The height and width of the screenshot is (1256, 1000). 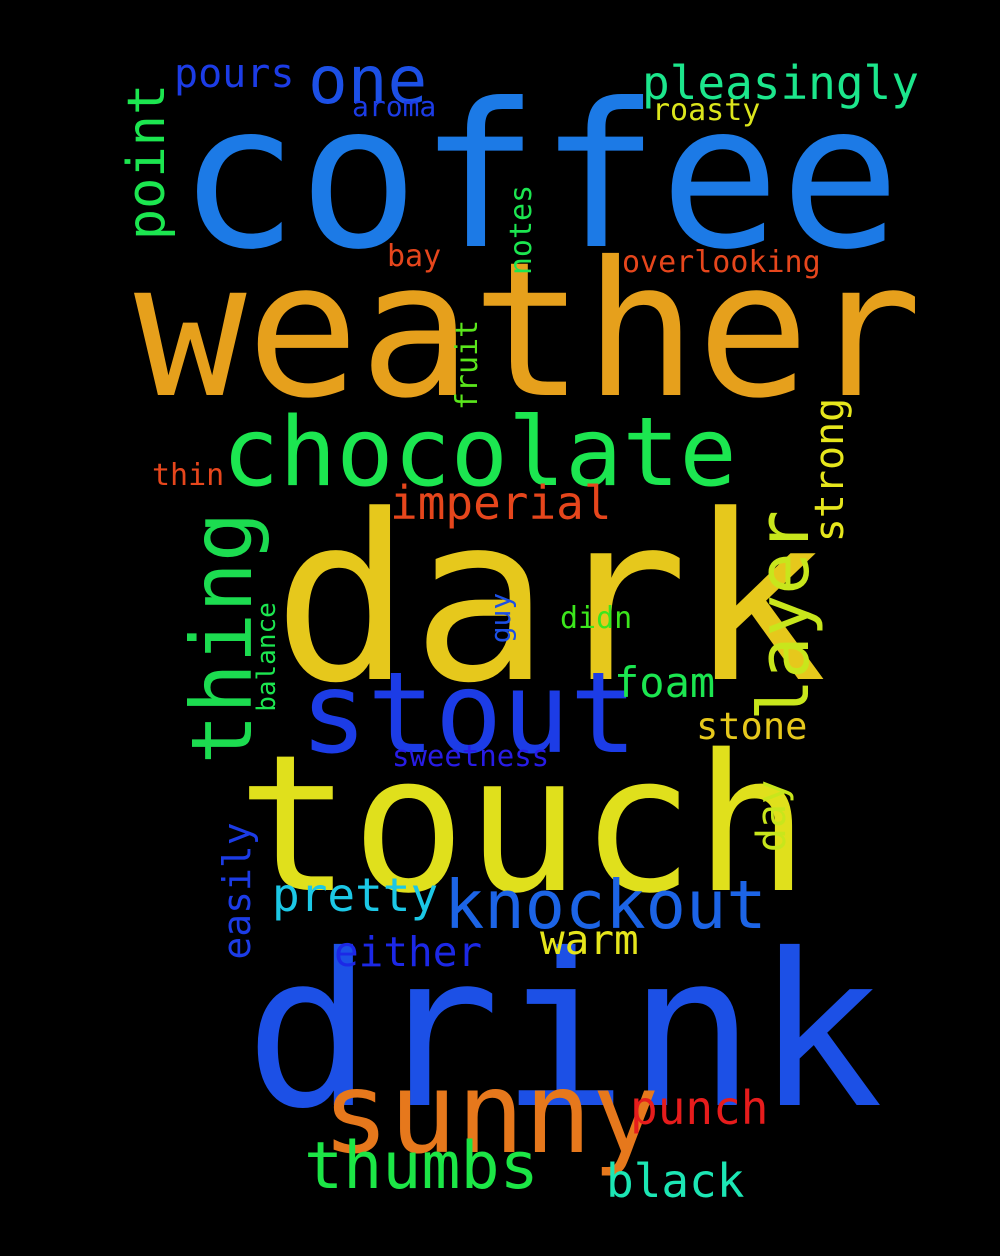 What do you see at coordinates (752, 726) in the screenshot?
I see `word-stone: stone` at bounding box center [752, 726].